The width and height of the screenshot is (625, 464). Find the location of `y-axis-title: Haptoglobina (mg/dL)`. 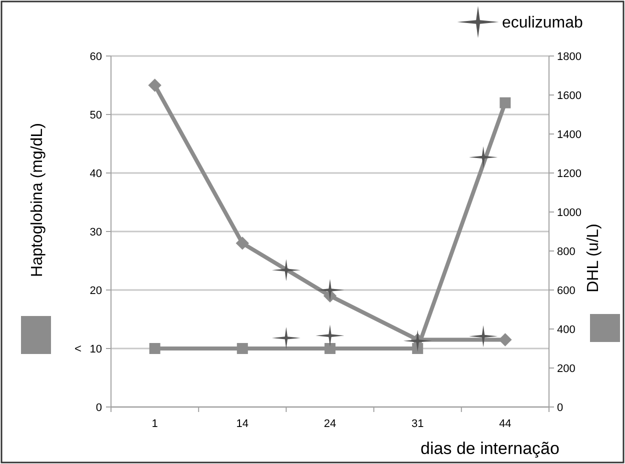

y-axis-title: Haptoglobina (mg/dL) is located at coordinates (37, 200).